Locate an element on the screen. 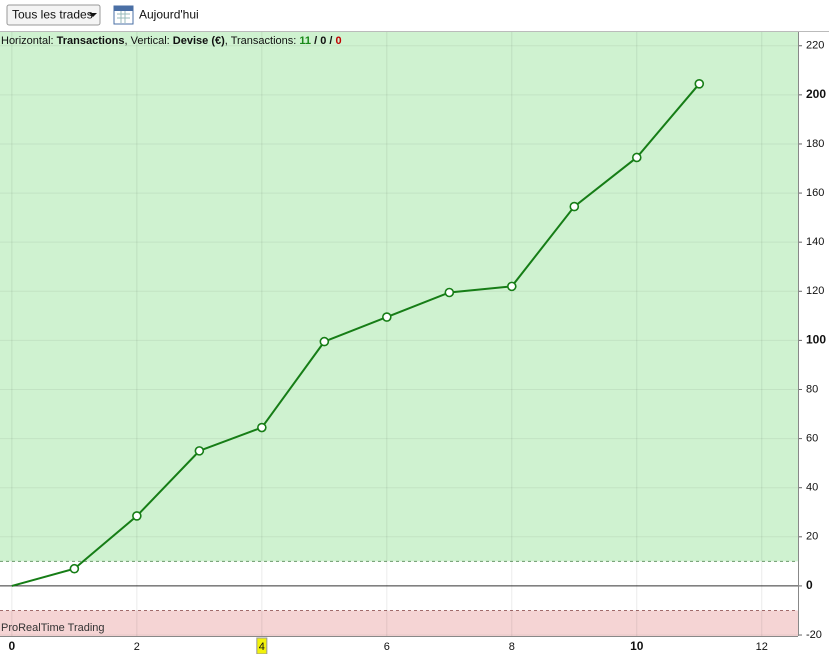 This screenshot has width=829, height=659. y-tick-label: 140 is located at coordinates (815, 242).